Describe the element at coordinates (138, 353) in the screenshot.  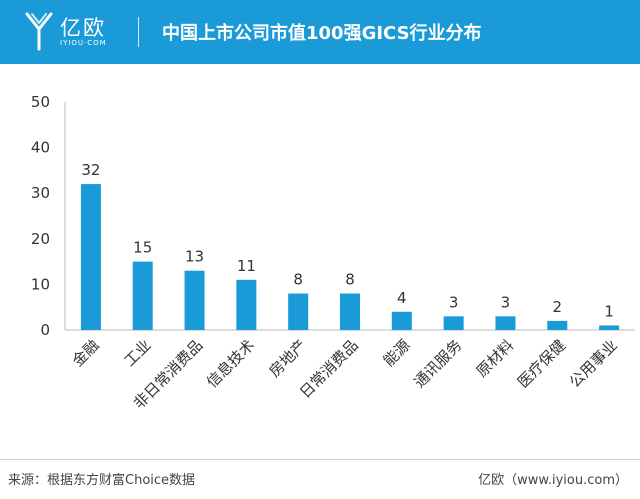
I see `category-label: 工业` at that location.